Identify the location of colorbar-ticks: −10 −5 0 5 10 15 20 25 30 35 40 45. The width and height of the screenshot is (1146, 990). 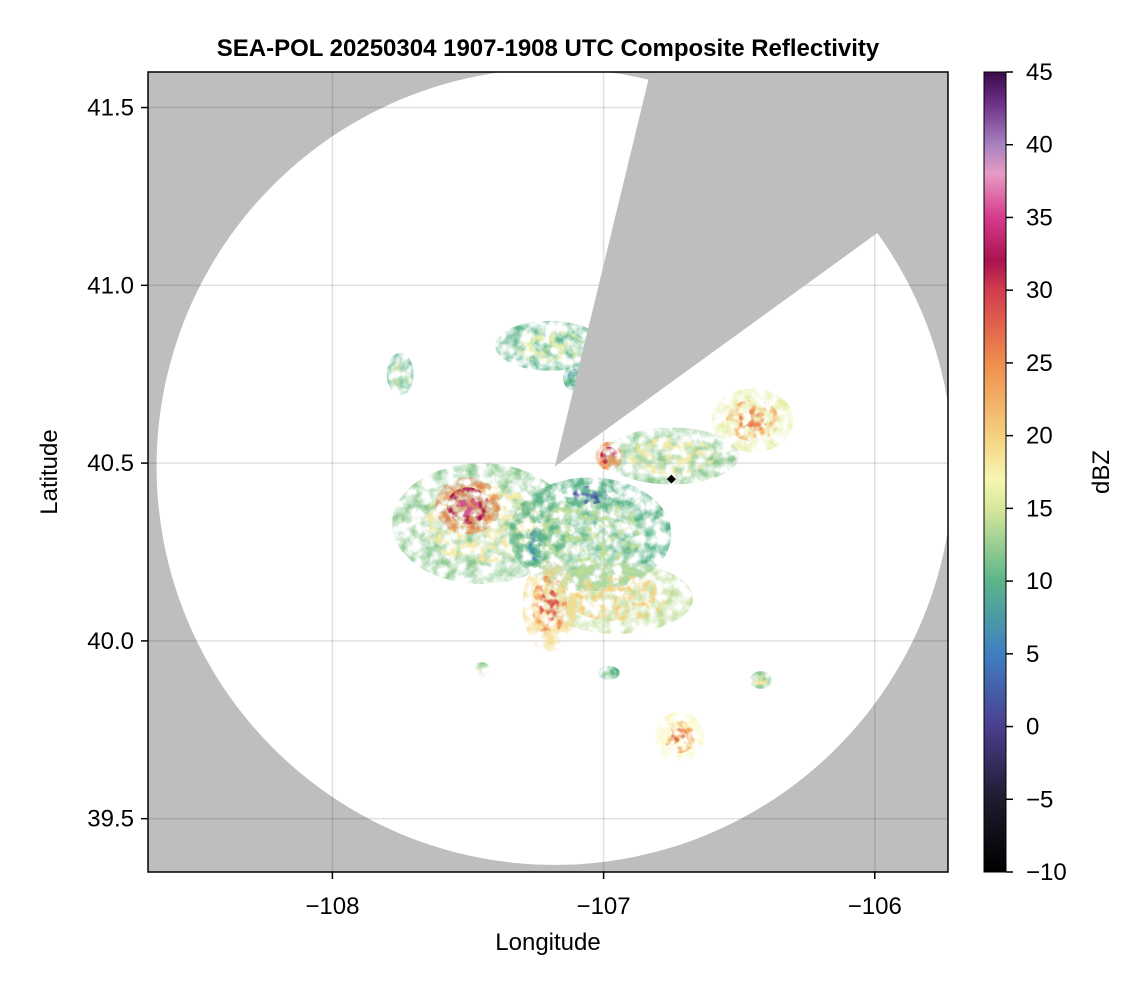
(1036, 472).